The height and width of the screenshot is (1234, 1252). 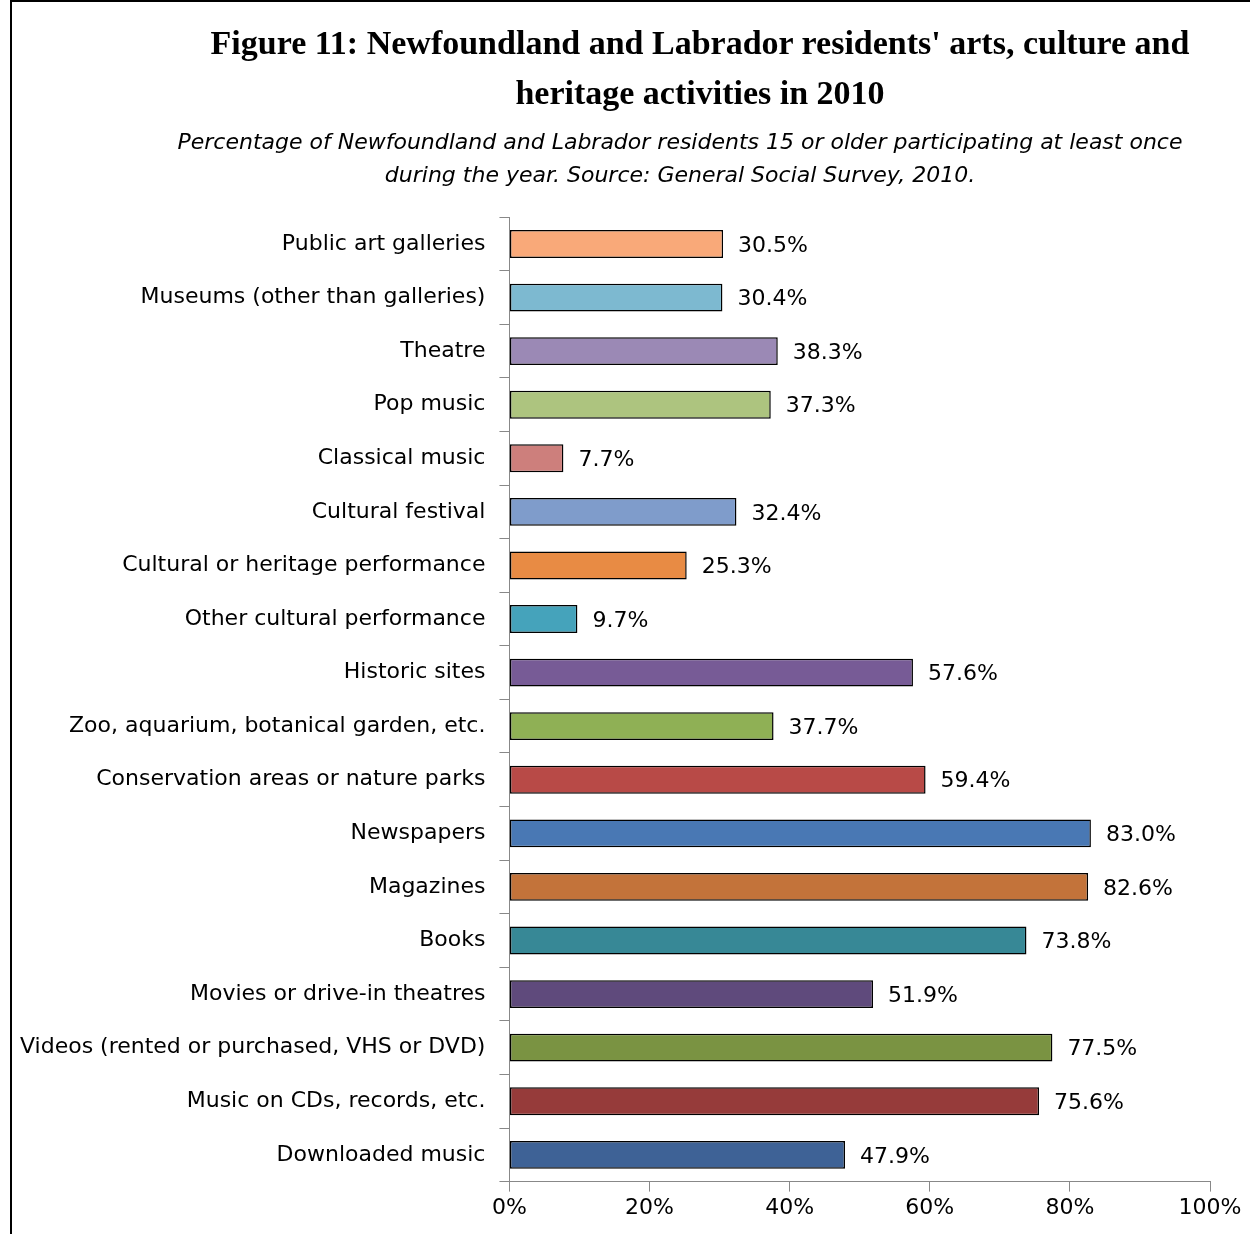 I want to click on data-label: 82.6%, so click(x=1138, y=887).